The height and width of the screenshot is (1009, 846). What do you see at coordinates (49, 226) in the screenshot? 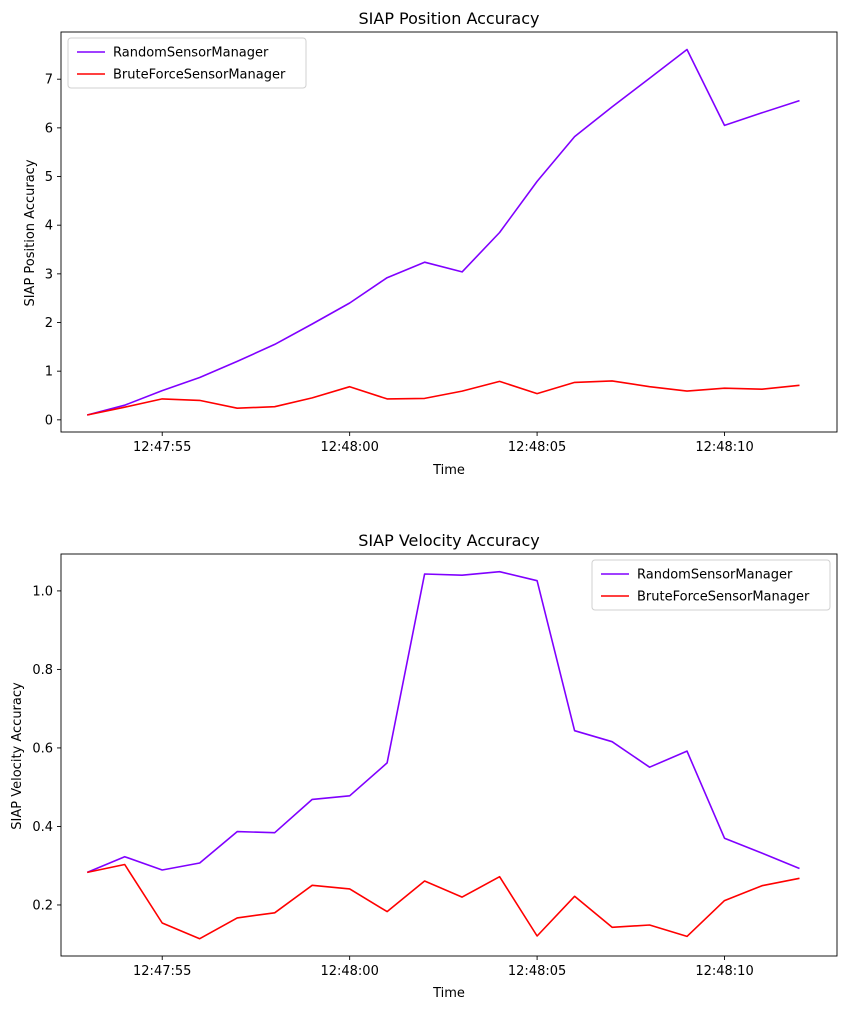
I see `y-tick-label: 4` at bounding box center [49, 226].